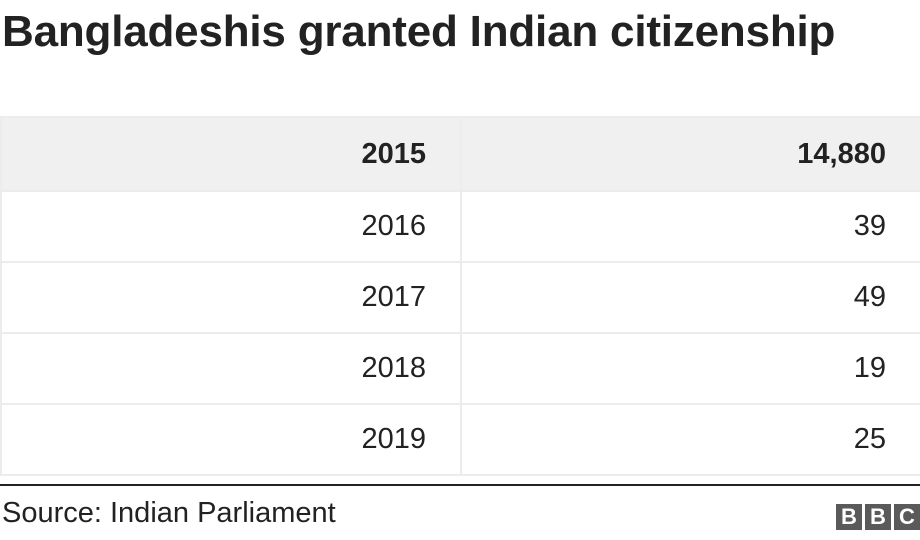  I want to click on year-cell: 2017, so click(231, 297).